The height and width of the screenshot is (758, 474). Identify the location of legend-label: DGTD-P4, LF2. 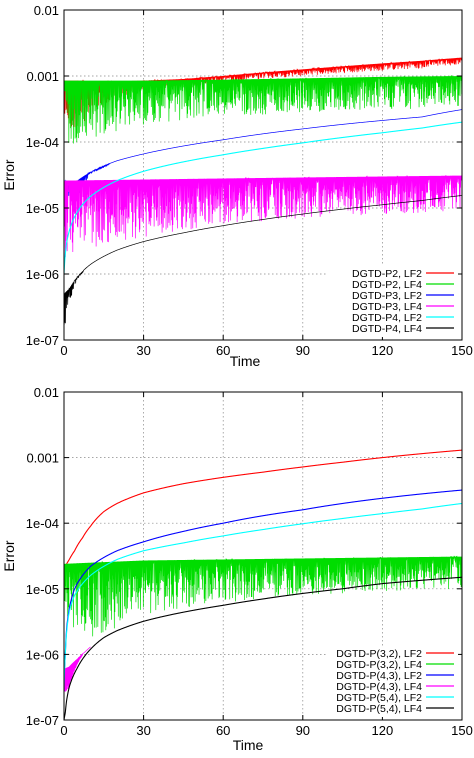
(387, 318).